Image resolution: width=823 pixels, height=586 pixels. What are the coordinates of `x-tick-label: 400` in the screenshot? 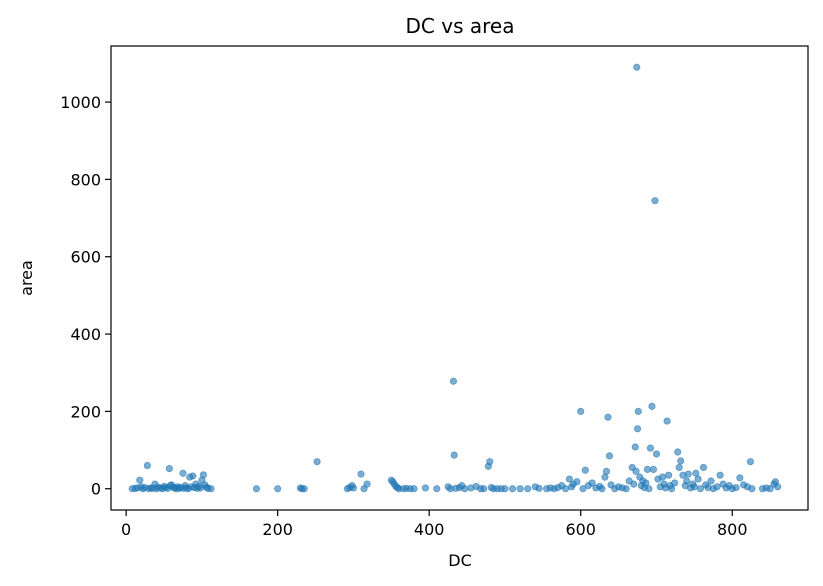 It's located at (429, 529).